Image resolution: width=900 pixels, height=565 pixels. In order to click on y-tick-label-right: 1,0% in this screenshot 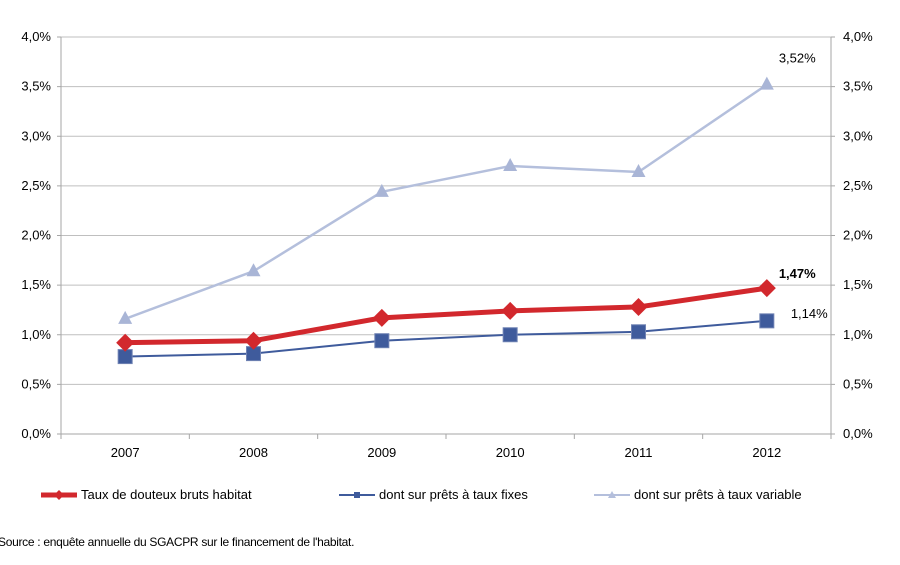, I will do `click(858, 334)`.